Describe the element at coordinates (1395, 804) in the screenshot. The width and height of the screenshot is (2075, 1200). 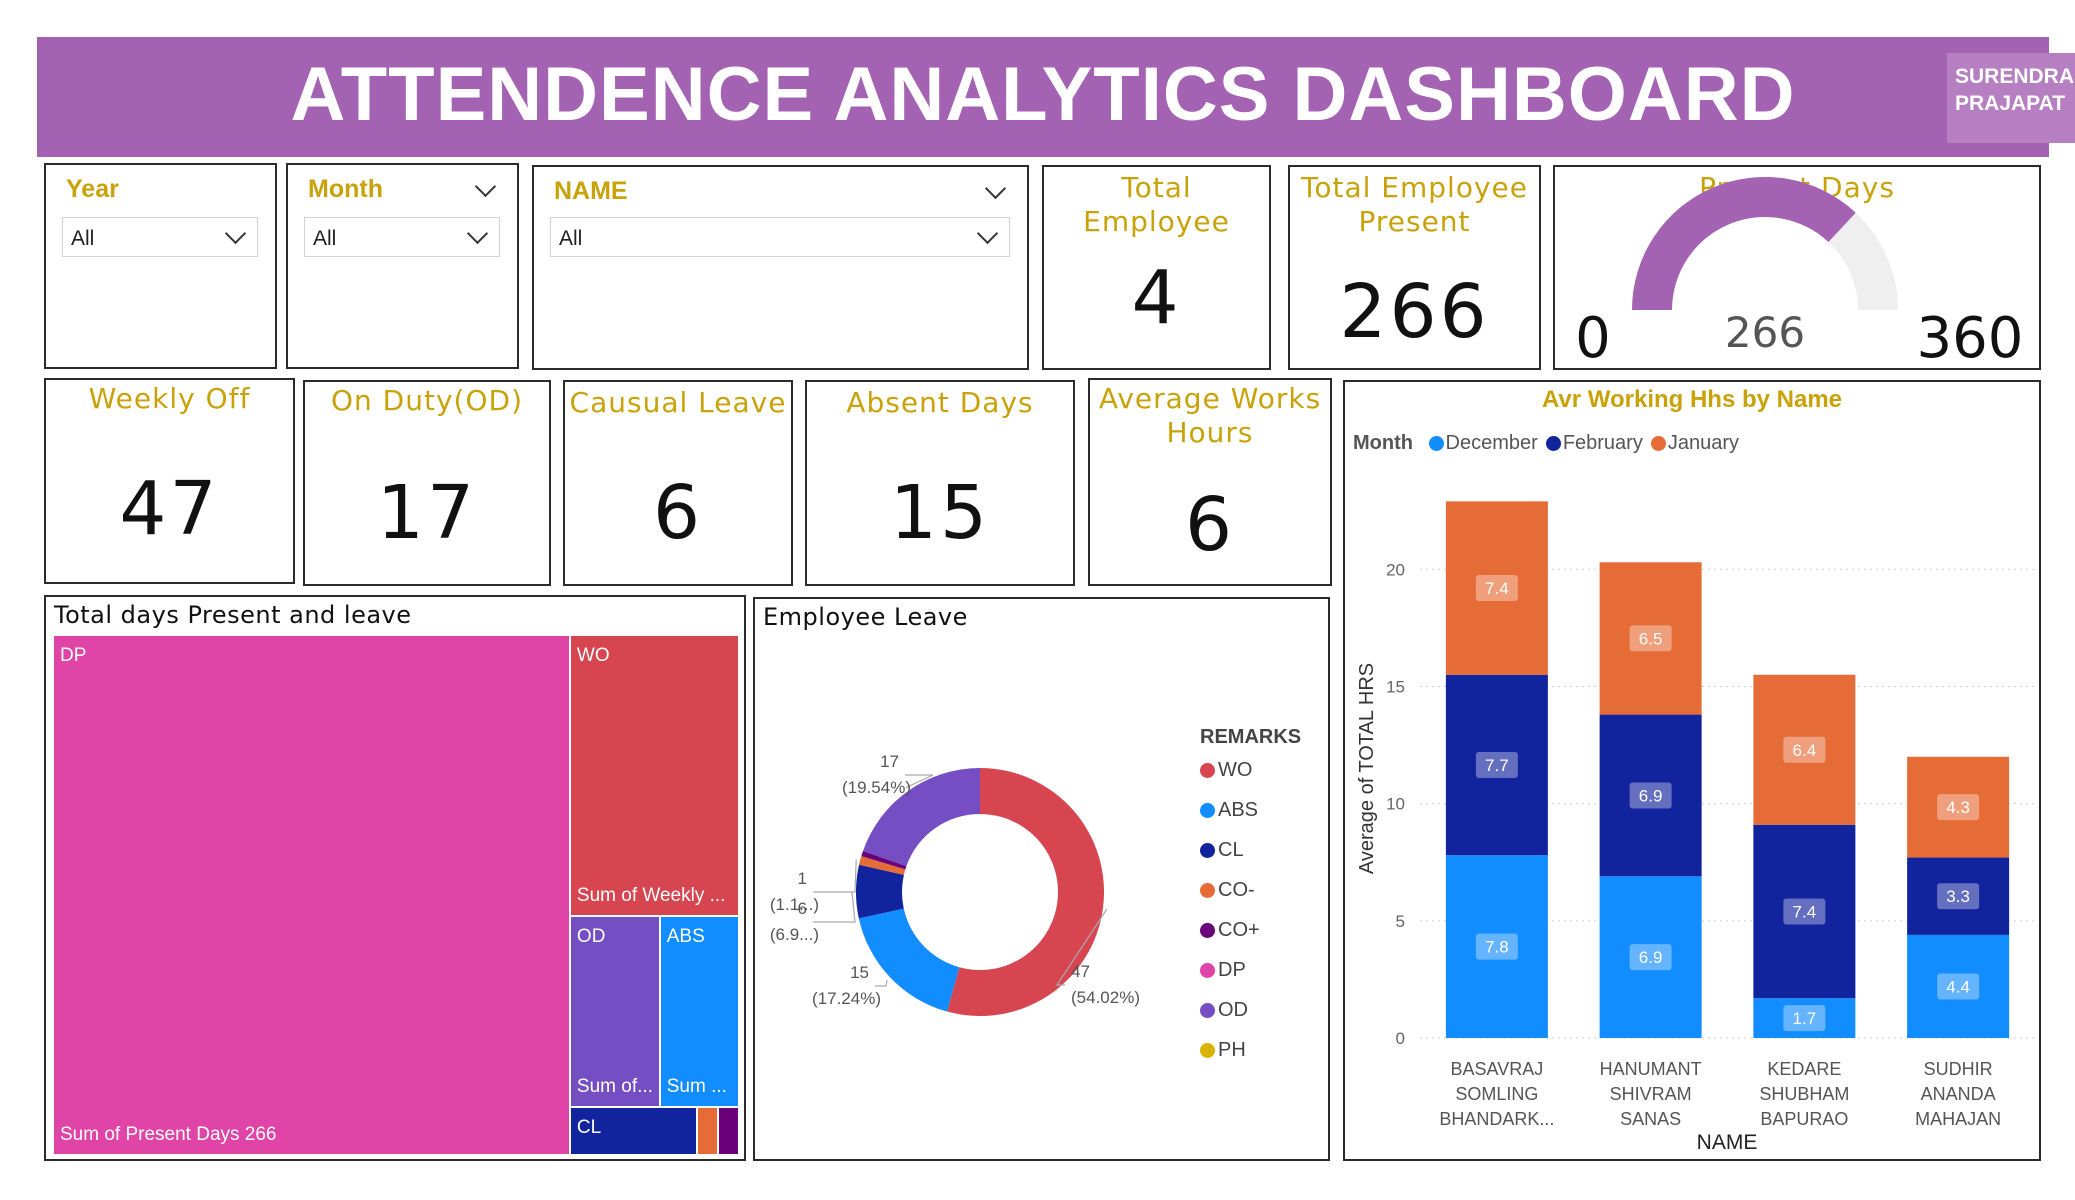
I see `y-tick-label: 10` at that location.